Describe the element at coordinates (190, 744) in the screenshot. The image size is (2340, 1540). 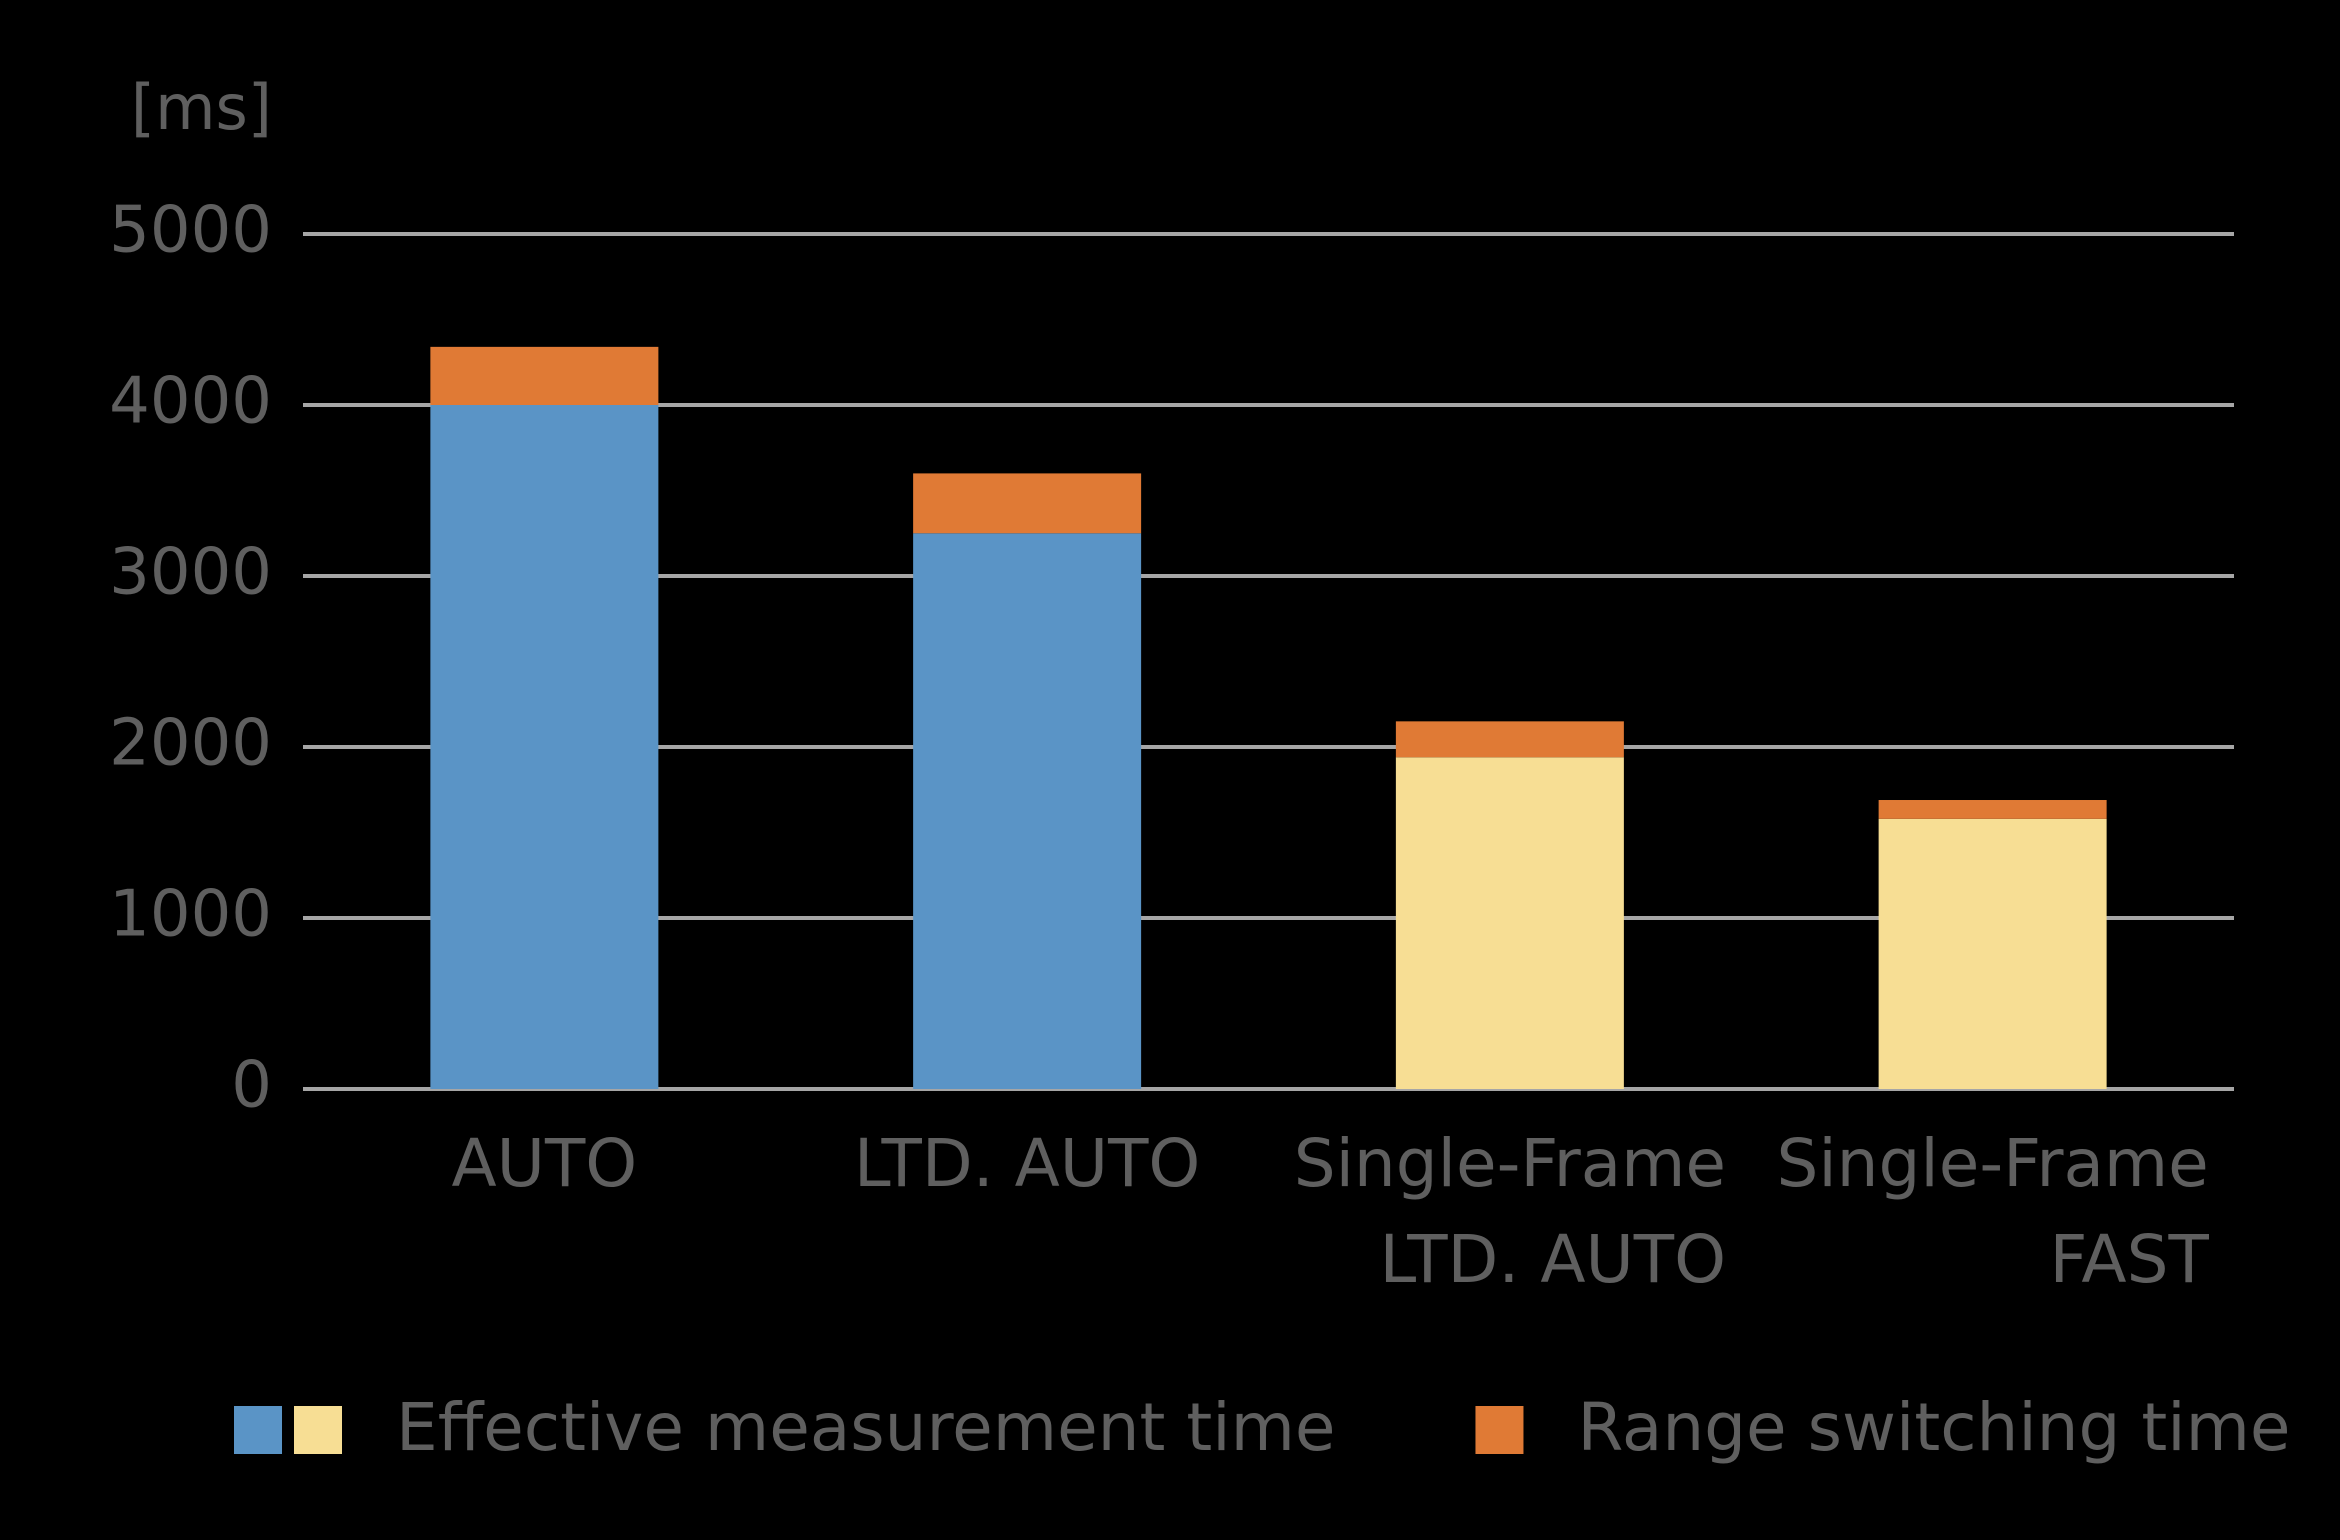
I see `y-tick-label: 2000` at that location.